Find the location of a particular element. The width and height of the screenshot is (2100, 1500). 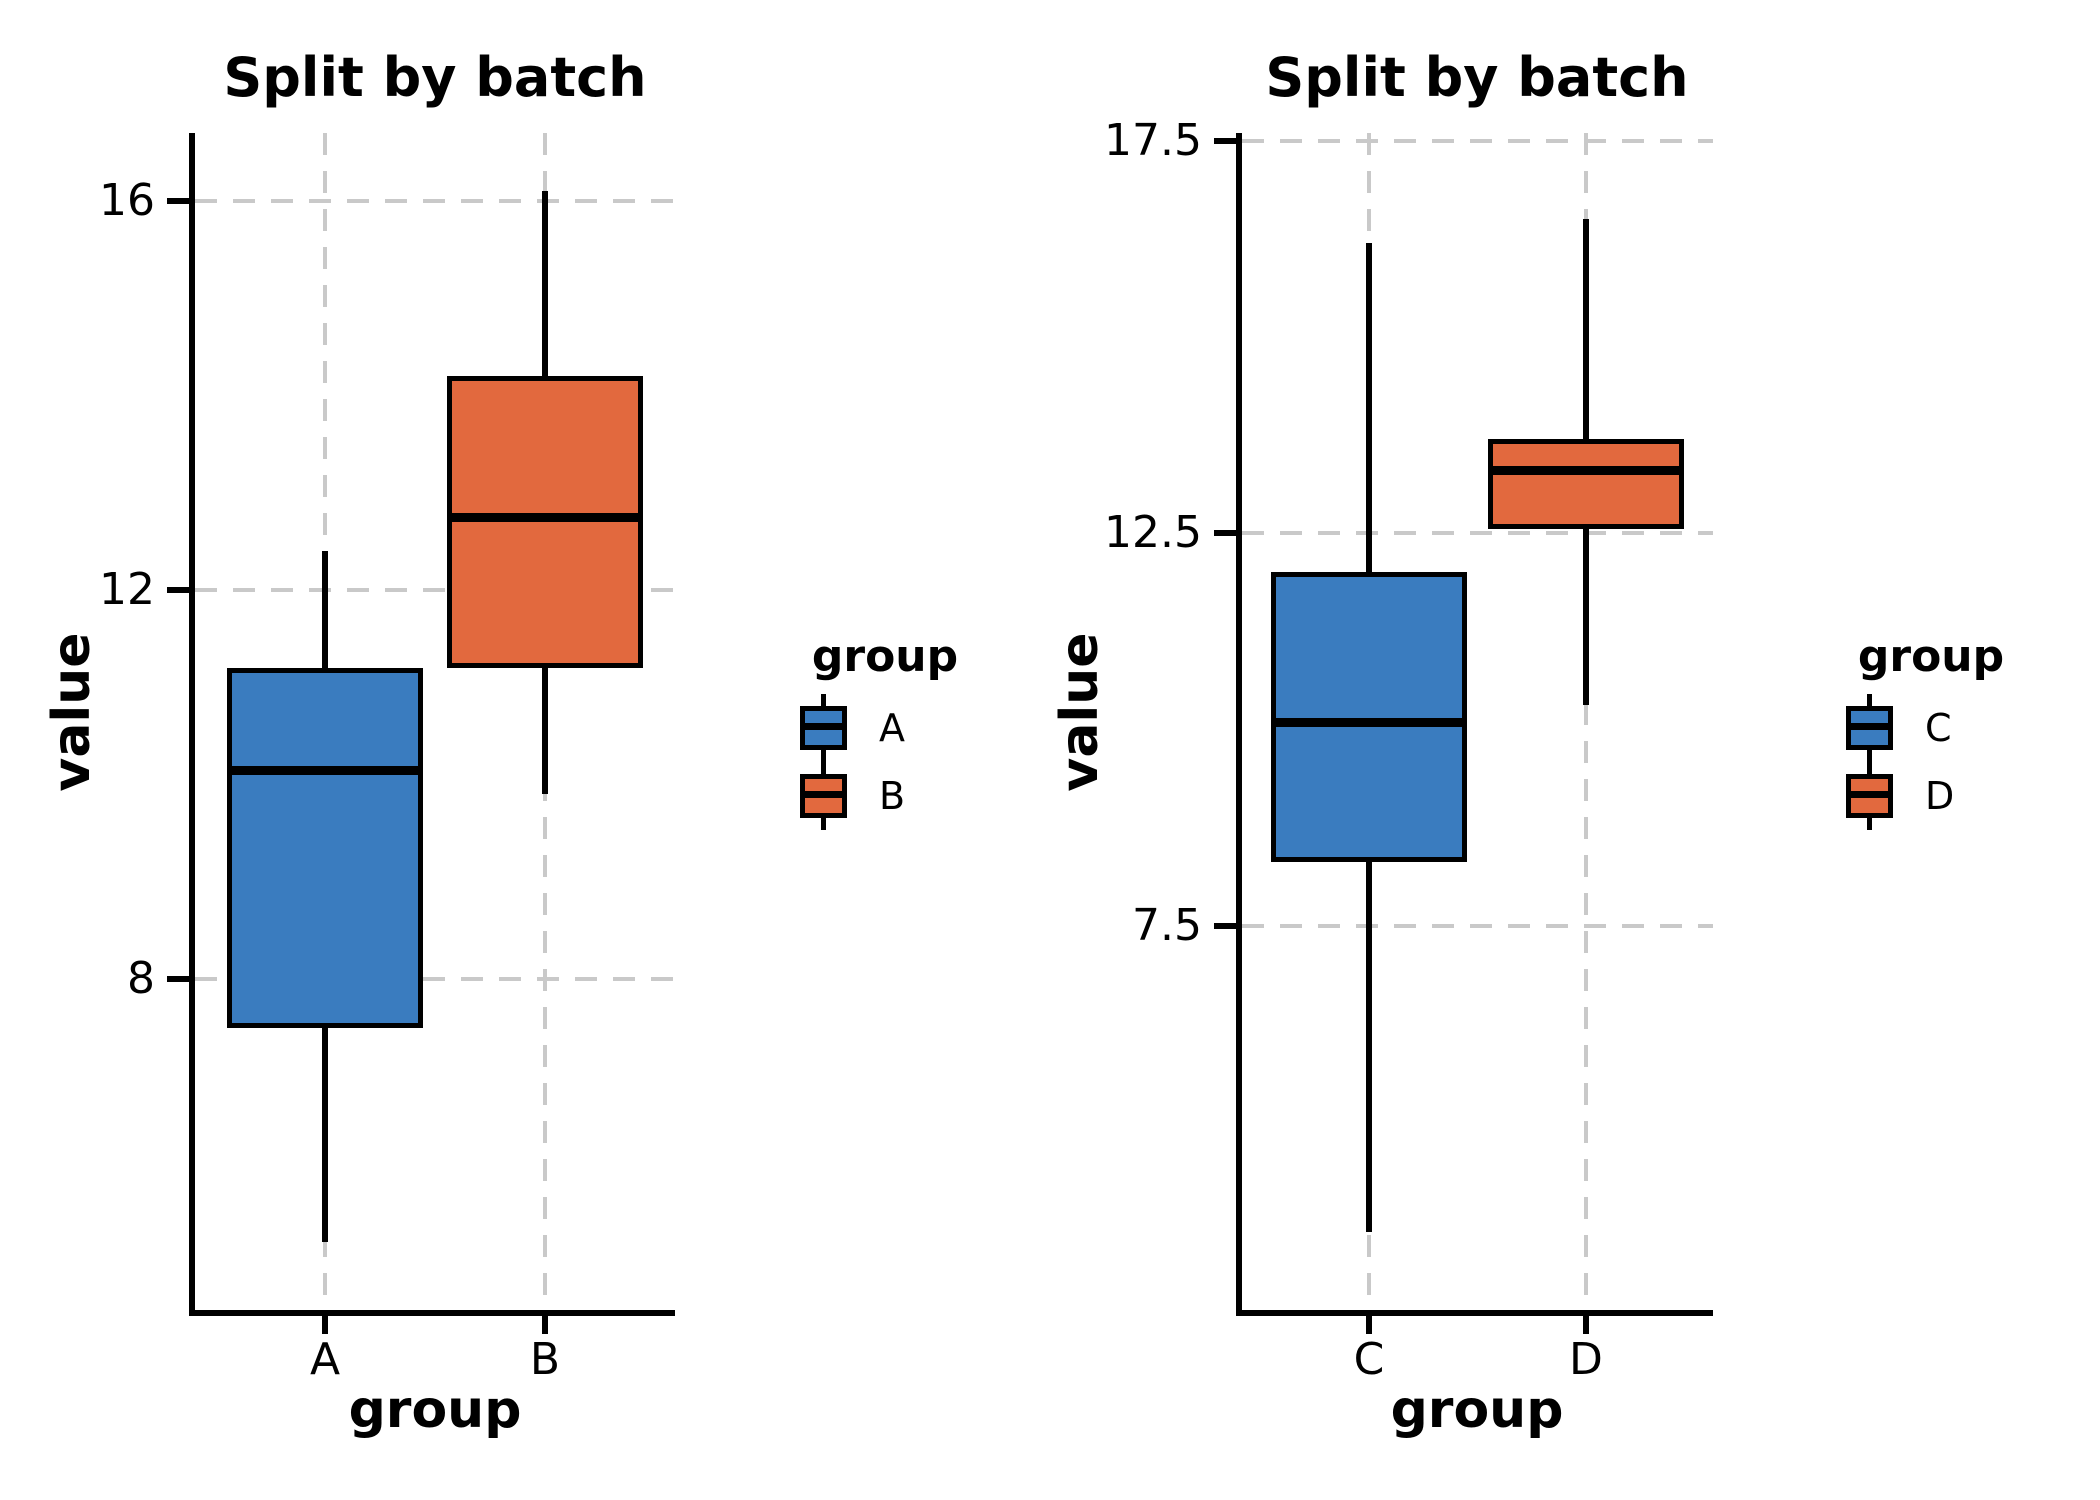

x-tick-label: C is located at coordinates (1369, 1359).